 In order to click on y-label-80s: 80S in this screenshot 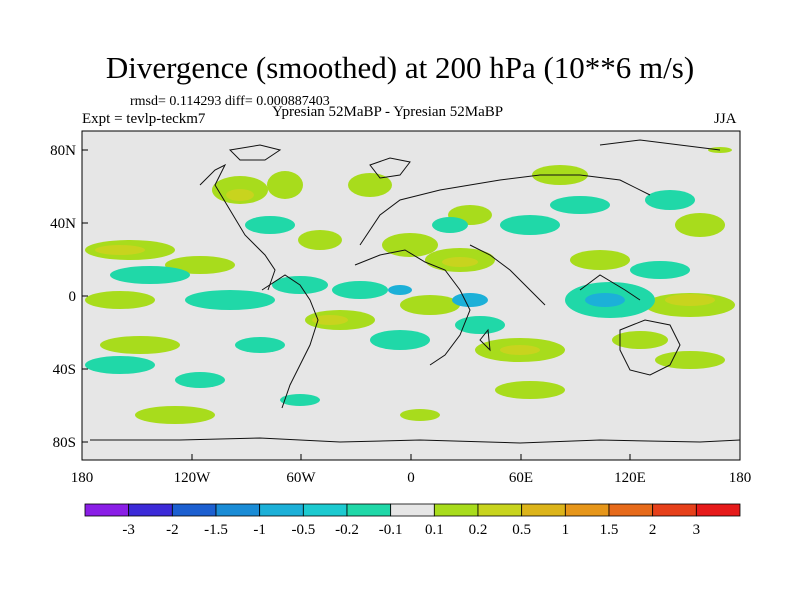, I will do `click(64, 443)`.